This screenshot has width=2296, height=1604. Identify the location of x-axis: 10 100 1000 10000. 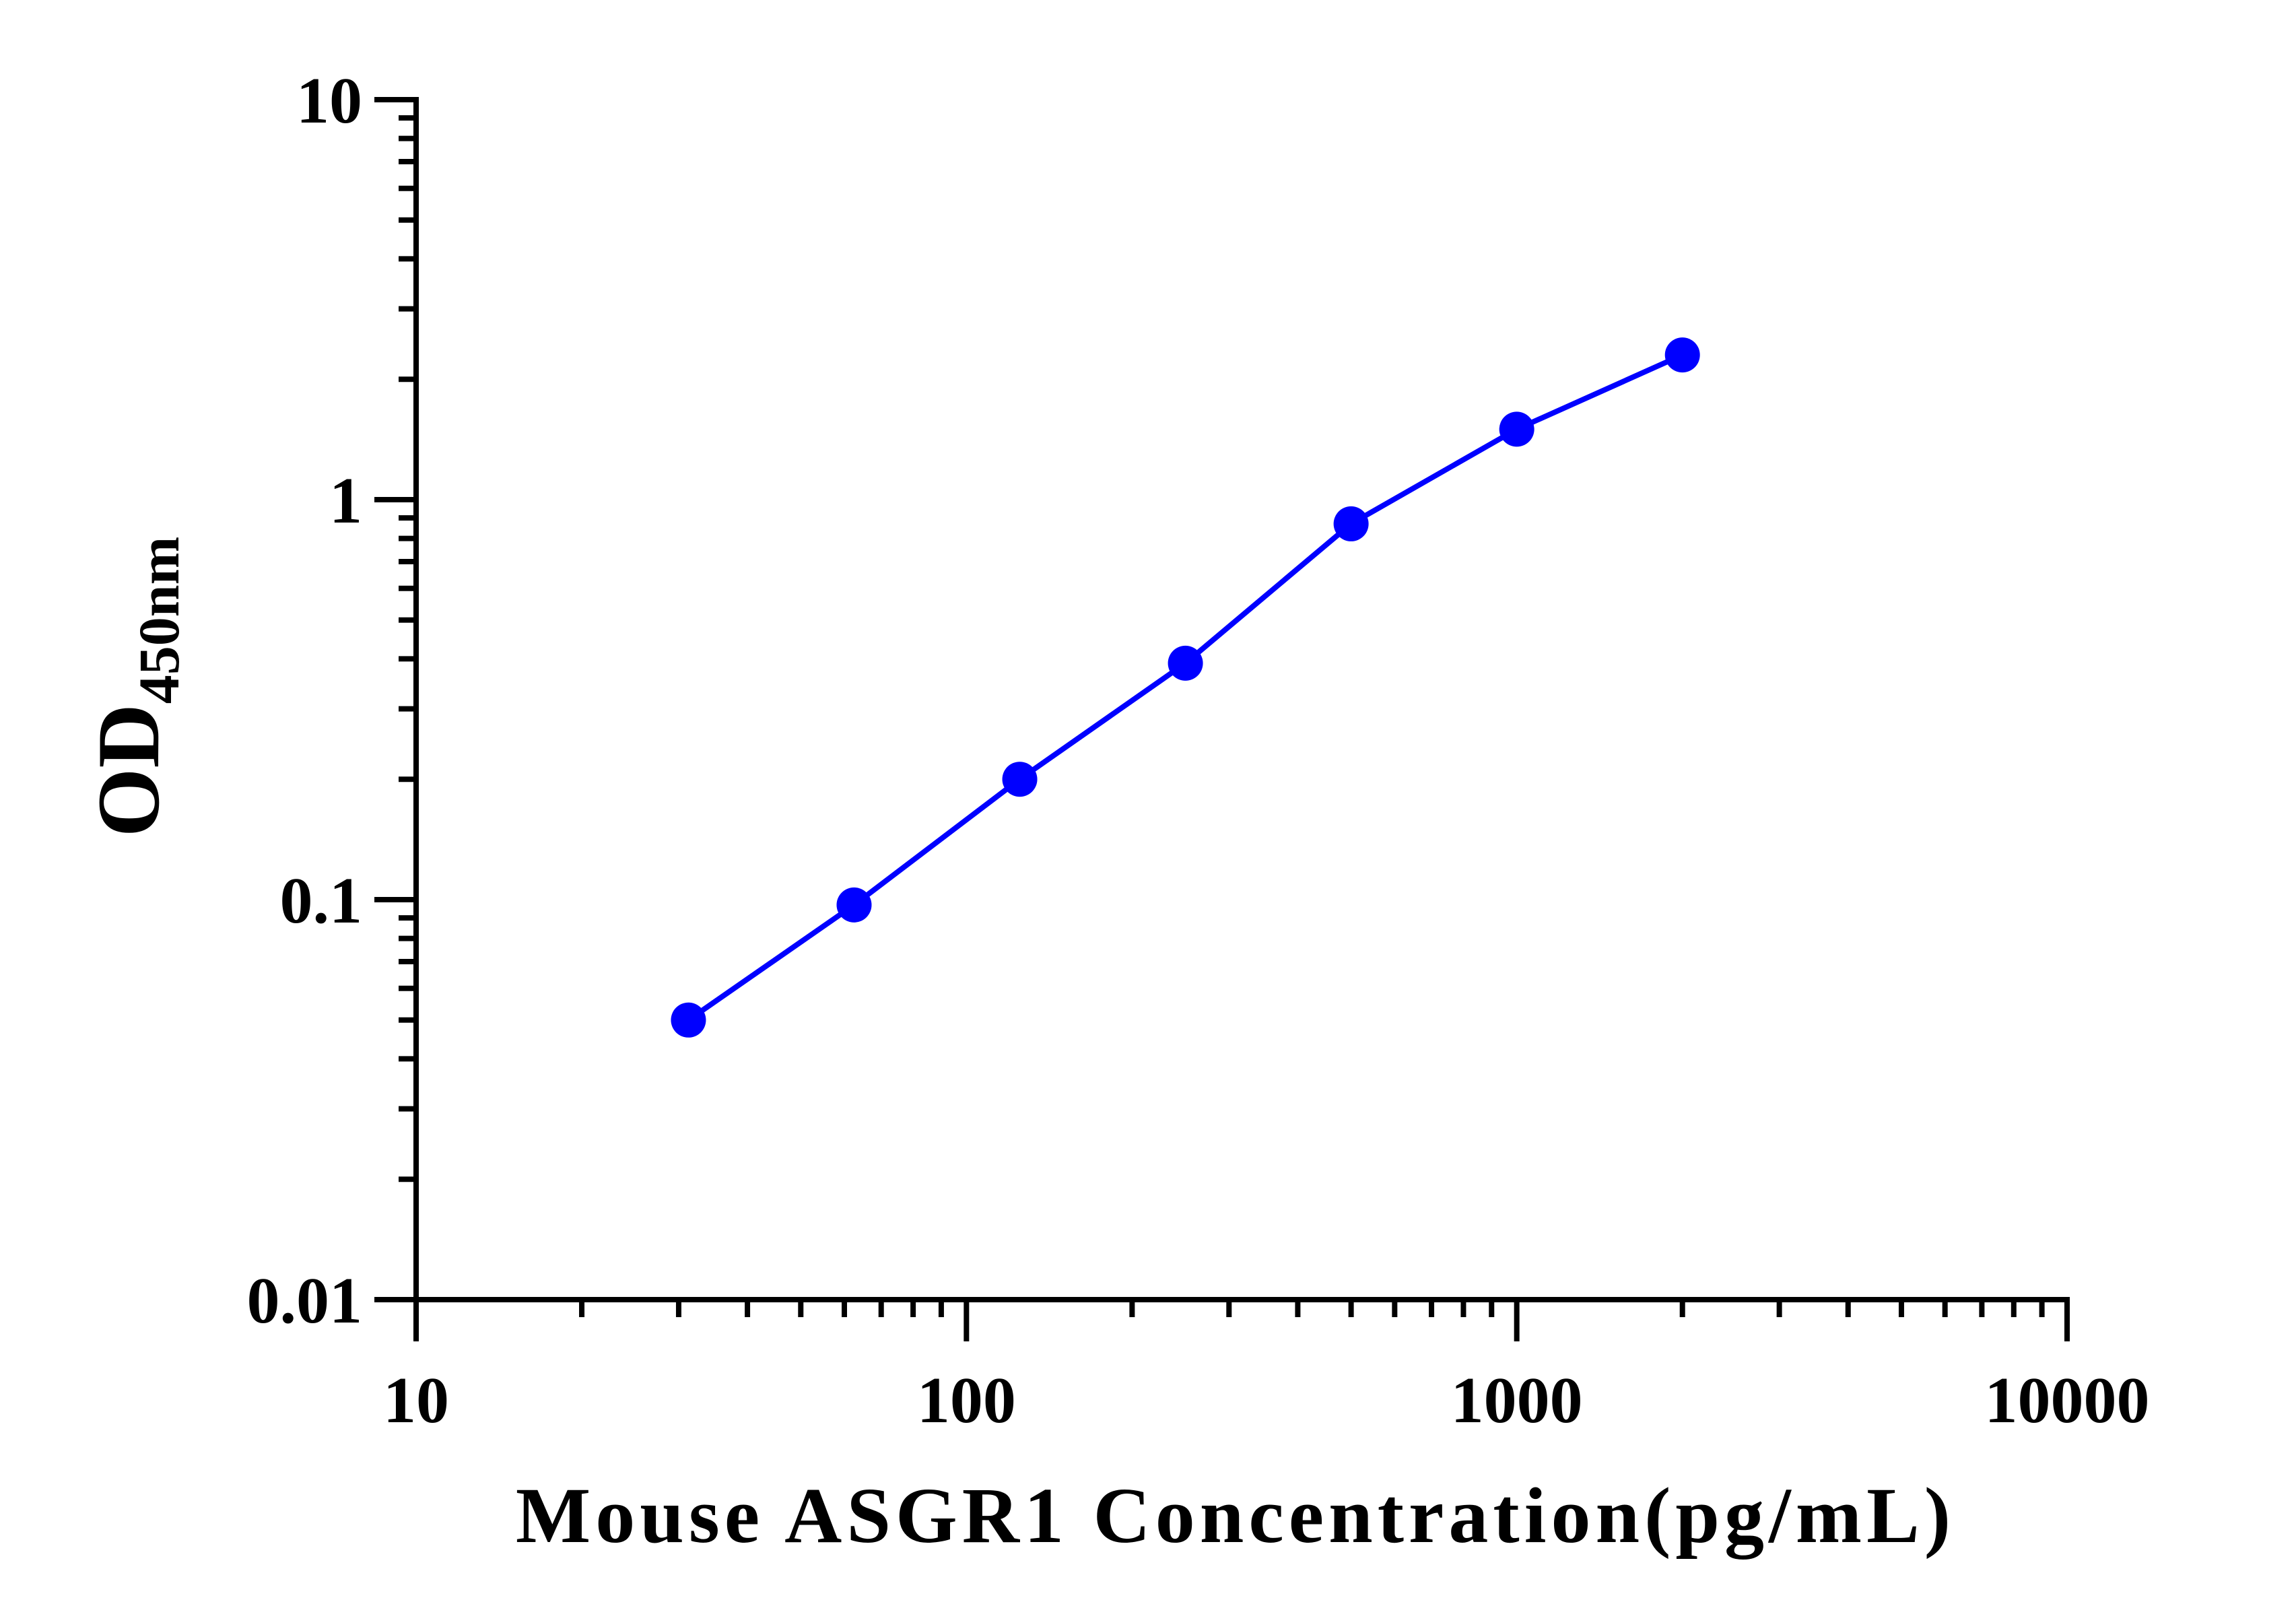
(1266, 1367).